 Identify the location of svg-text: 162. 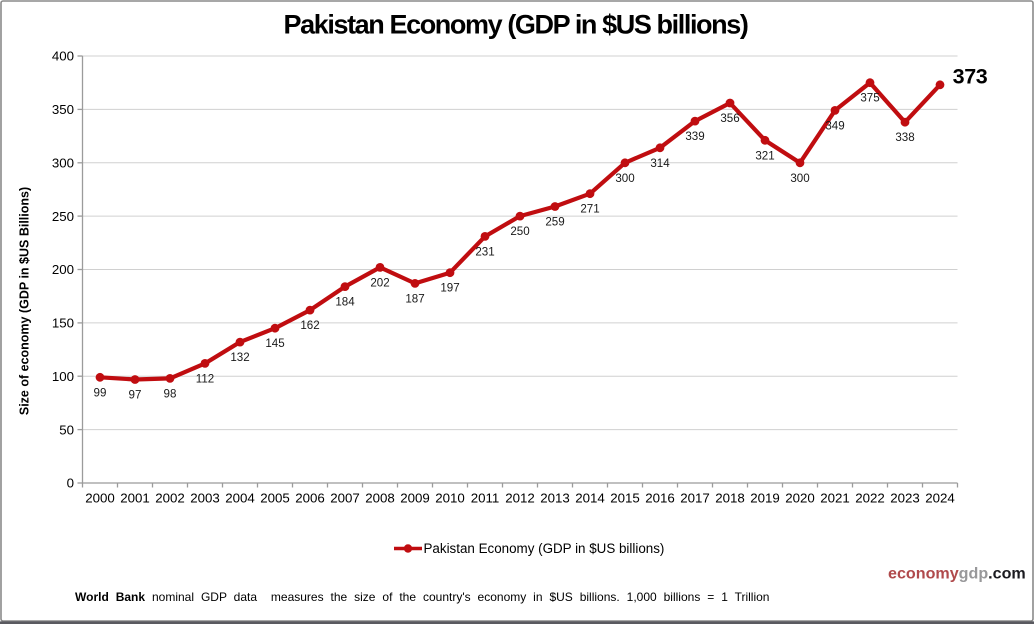
(309, 325).